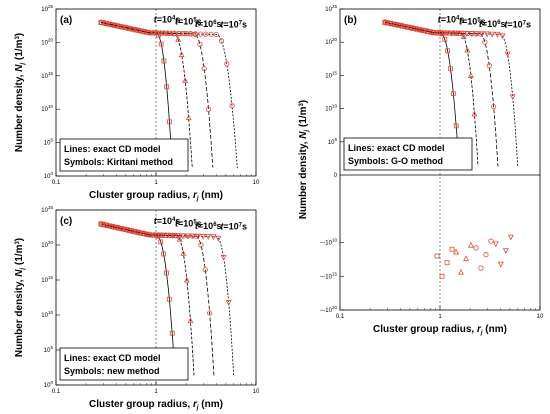 This screenshot has width=550, height=414. I want to click on y-tick-exp: 25, so click(51, 6).